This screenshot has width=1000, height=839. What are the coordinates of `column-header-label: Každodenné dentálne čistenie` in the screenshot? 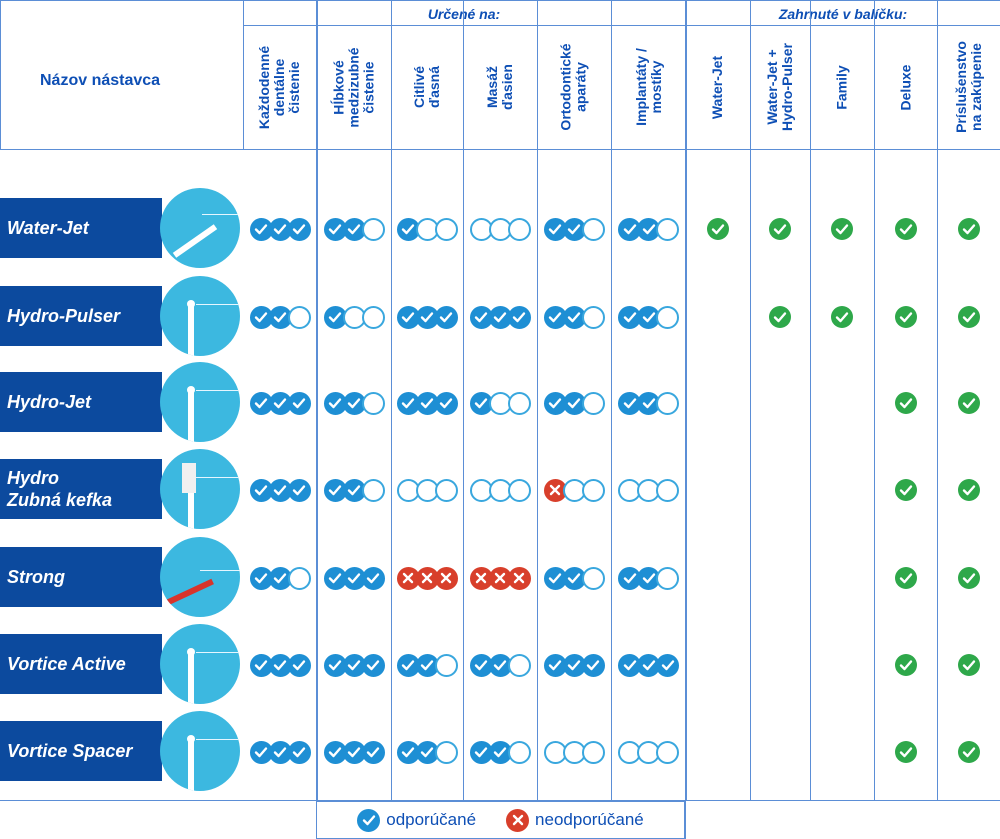 It's located at (279, 87).